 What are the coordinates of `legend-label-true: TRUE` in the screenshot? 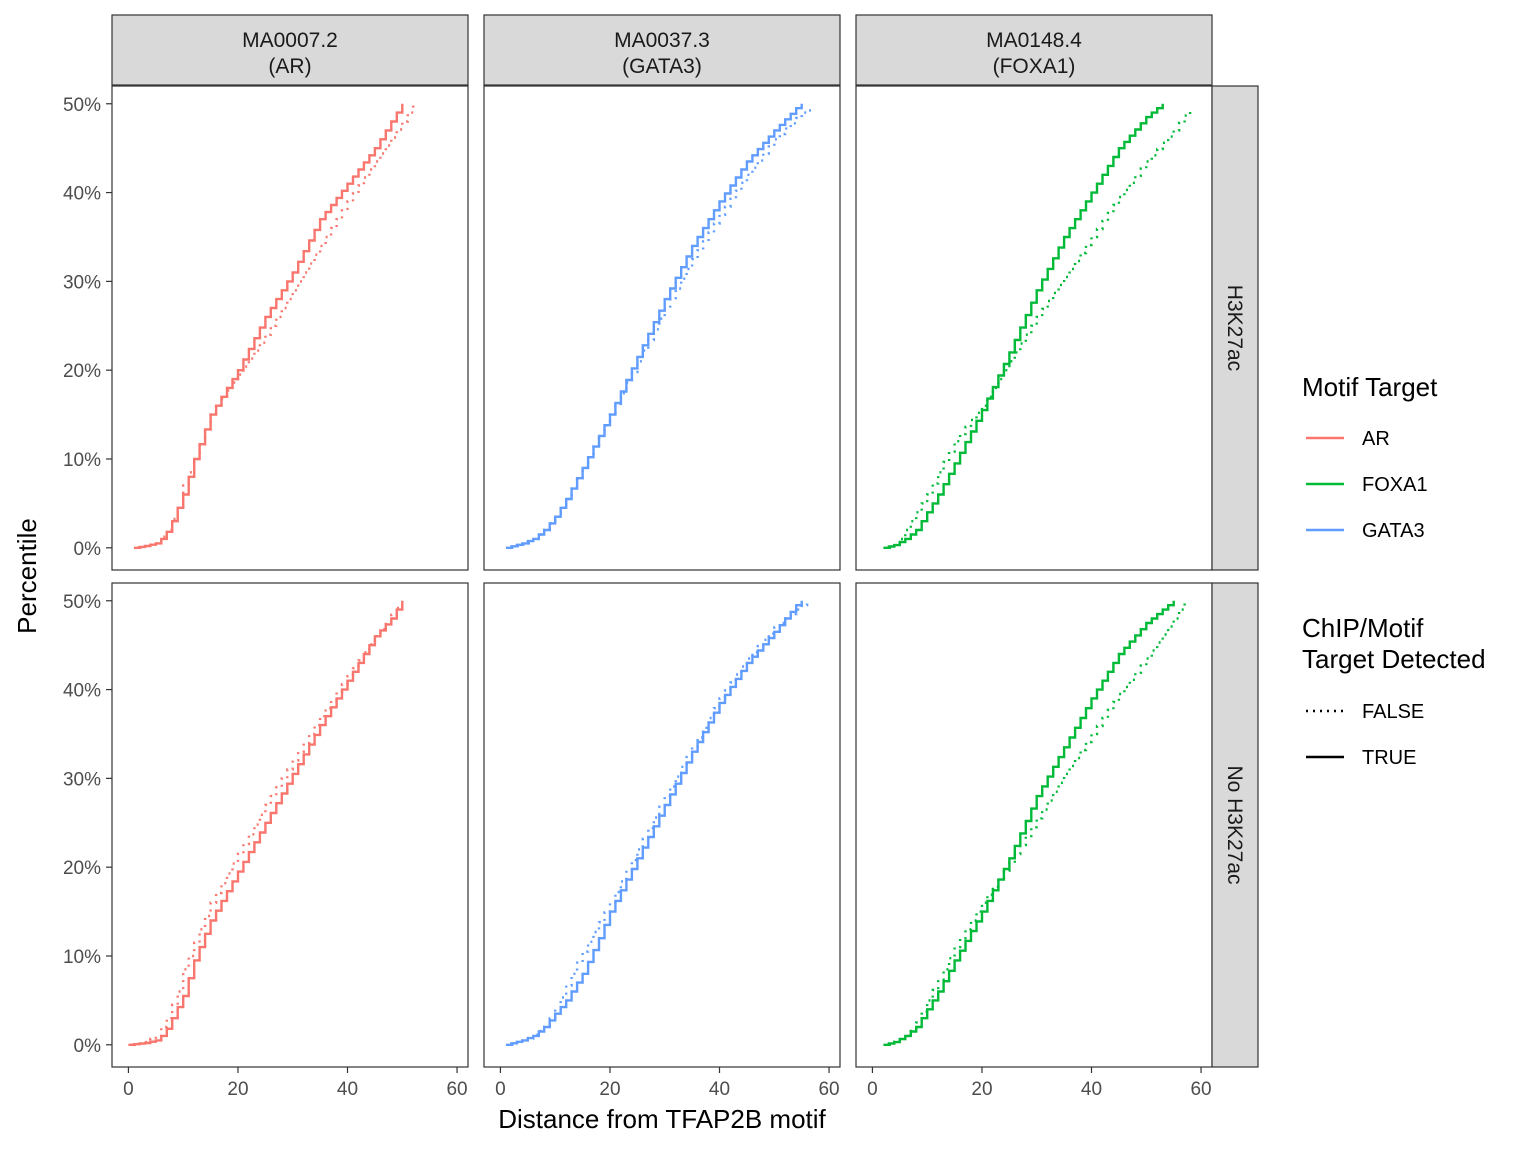 It's located at (1389, 758).